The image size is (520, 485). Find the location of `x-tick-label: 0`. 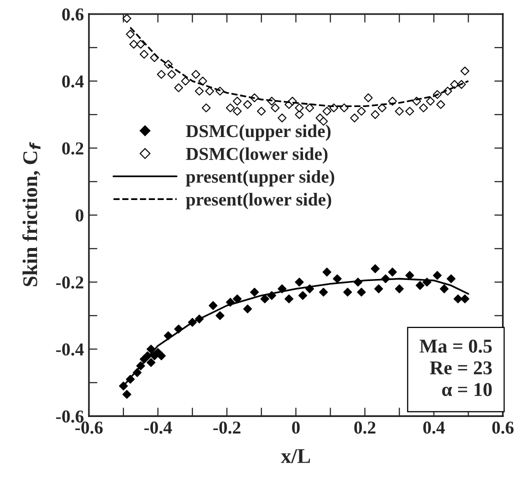

x-tick-label: 0 is located at coordinates (296, 428).